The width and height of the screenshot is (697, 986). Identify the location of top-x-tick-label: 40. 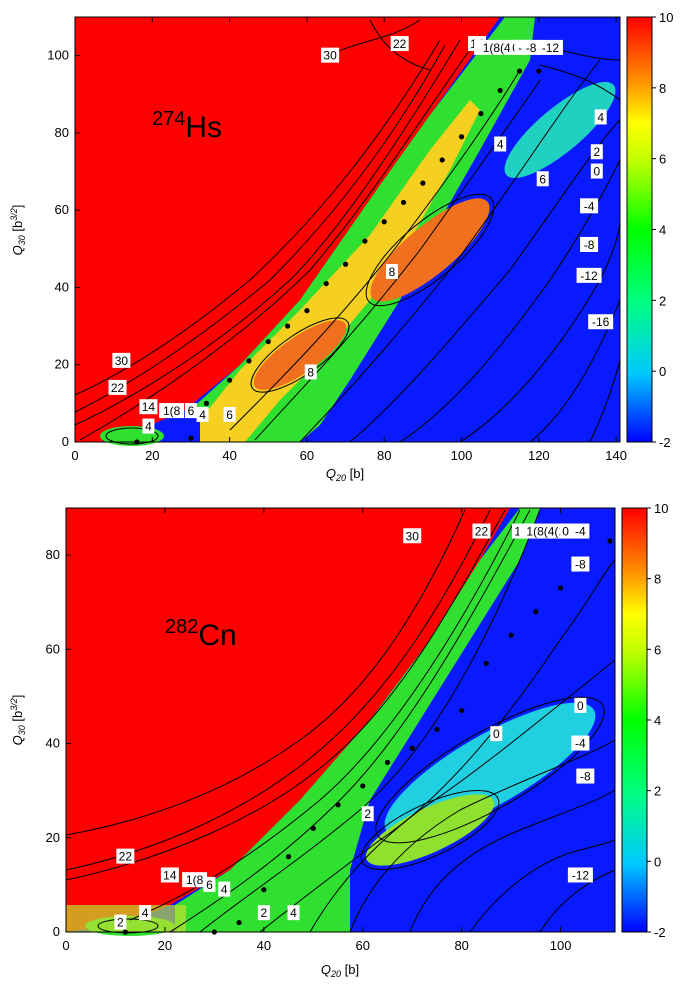
(229, 455).